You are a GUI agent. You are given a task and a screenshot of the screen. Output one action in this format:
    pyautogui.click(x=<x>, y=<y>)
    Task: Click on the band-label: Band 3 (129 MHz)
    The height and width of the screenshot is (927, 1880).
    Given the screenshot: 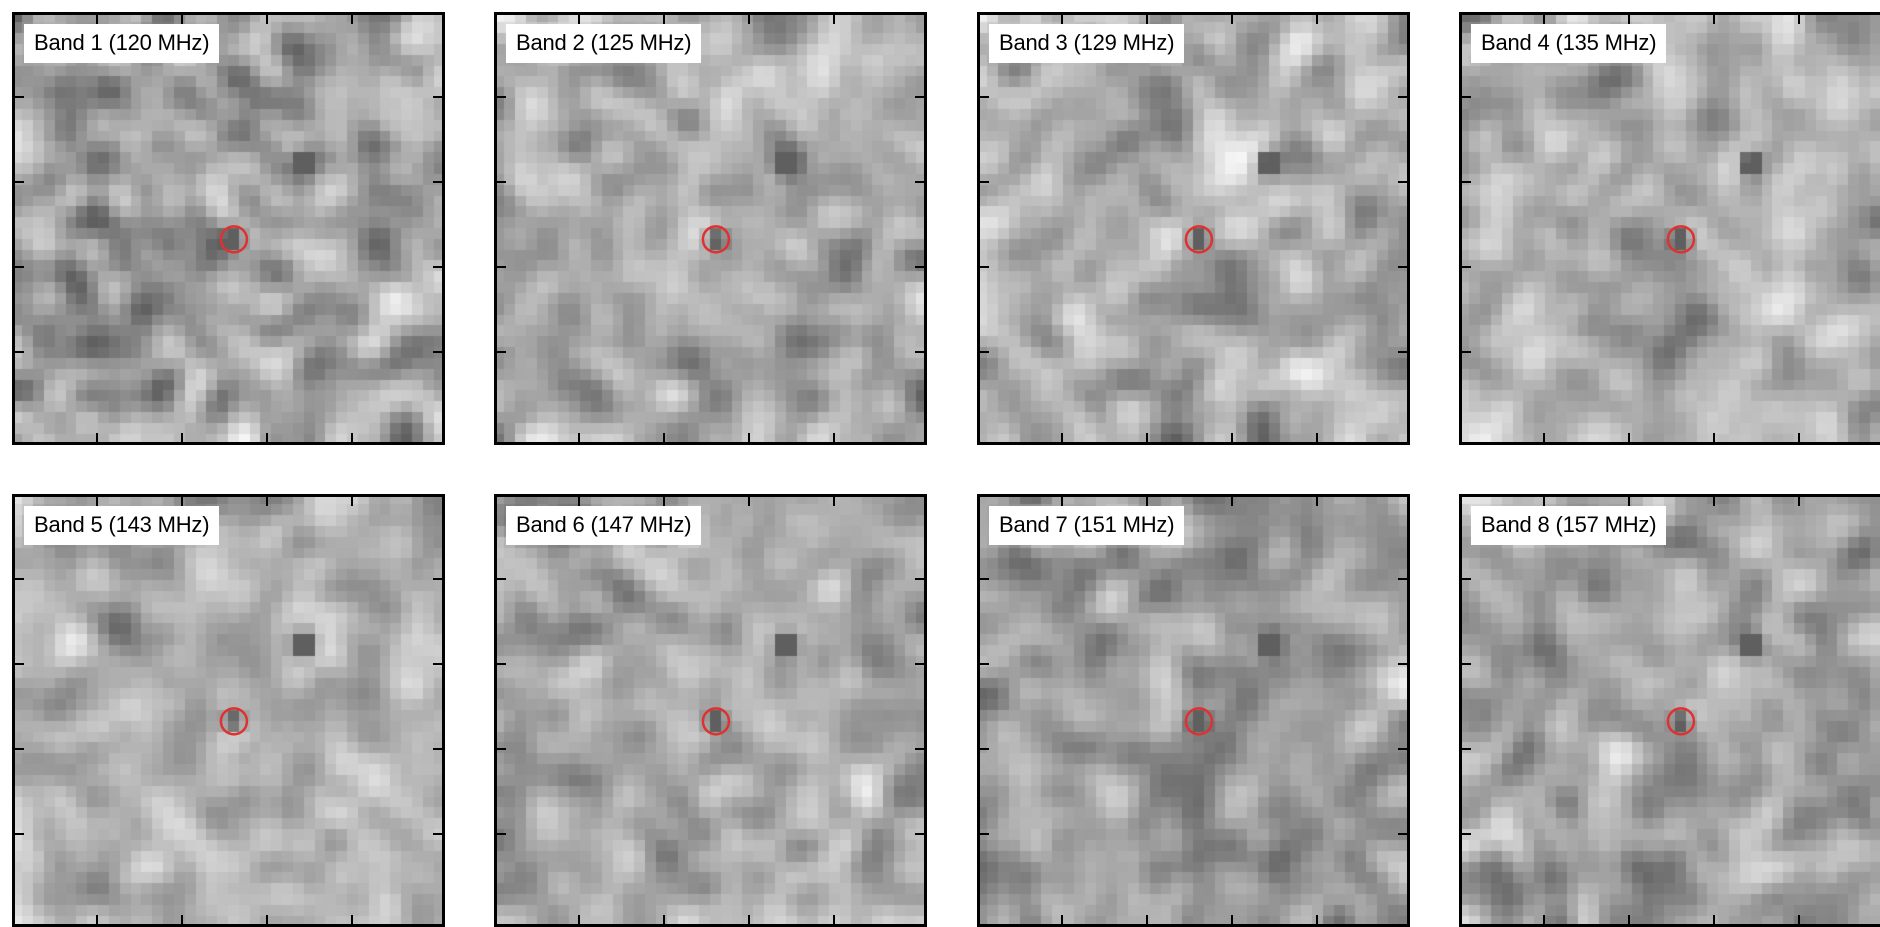 What is the action you would take?
    pyautogui.click(x=1086, y=43)
    